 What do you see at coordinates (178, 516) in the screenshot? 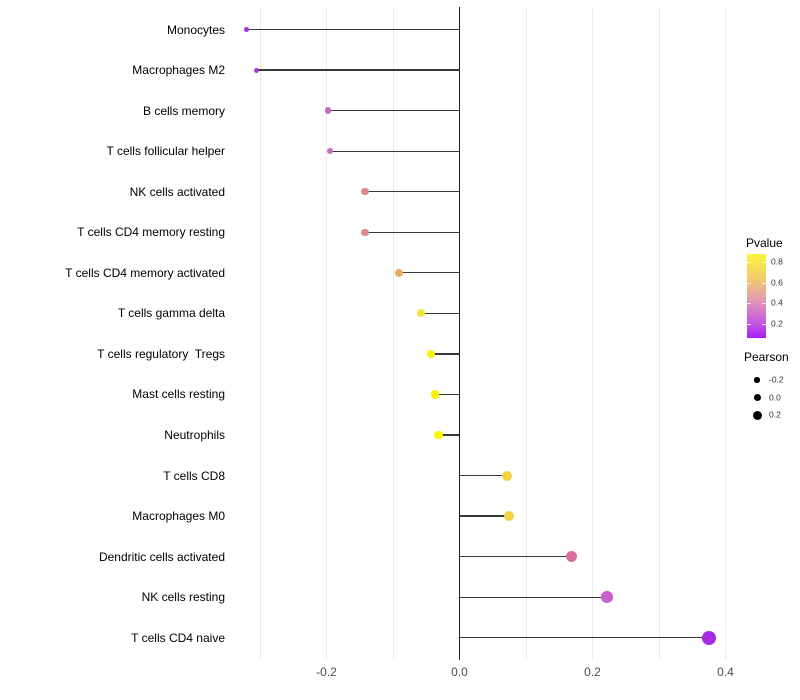
I see `category-label: Macrophages M0` at bounding box center [178, 516].